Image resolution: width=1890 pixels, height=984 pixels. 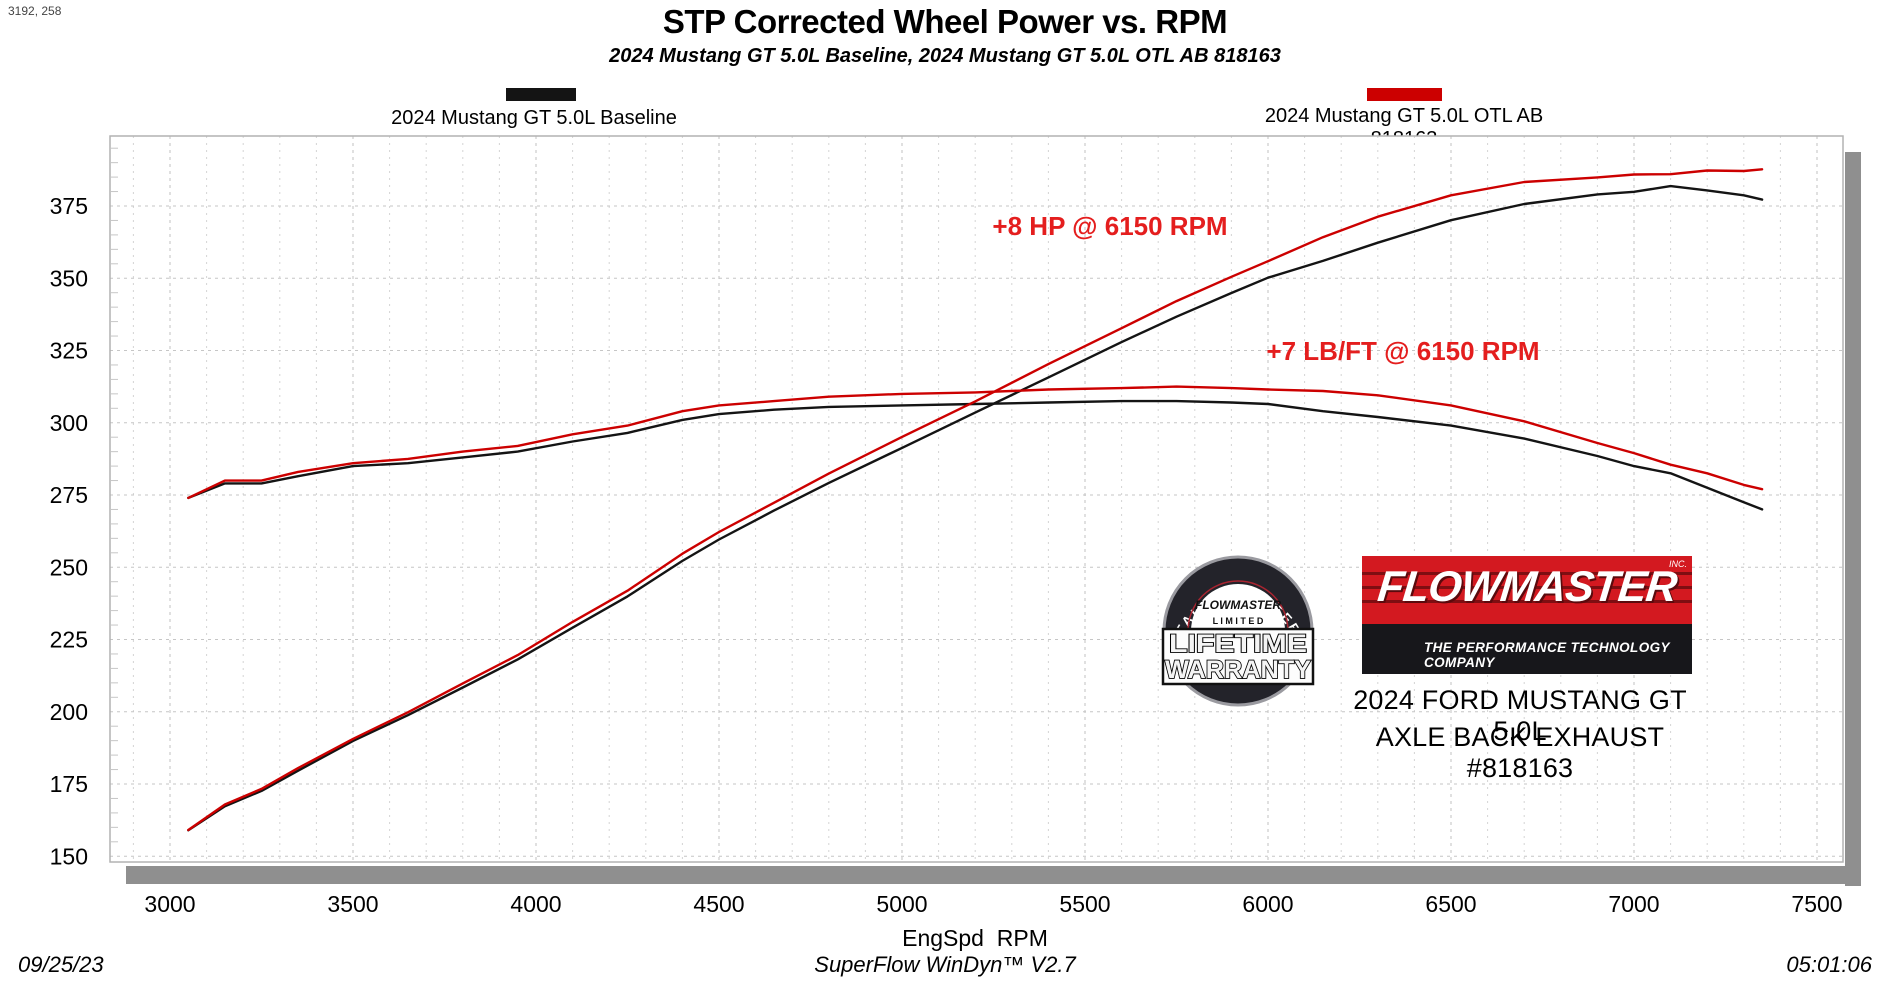 I want to click on svg-text: 350, so click(x=69, y=278).